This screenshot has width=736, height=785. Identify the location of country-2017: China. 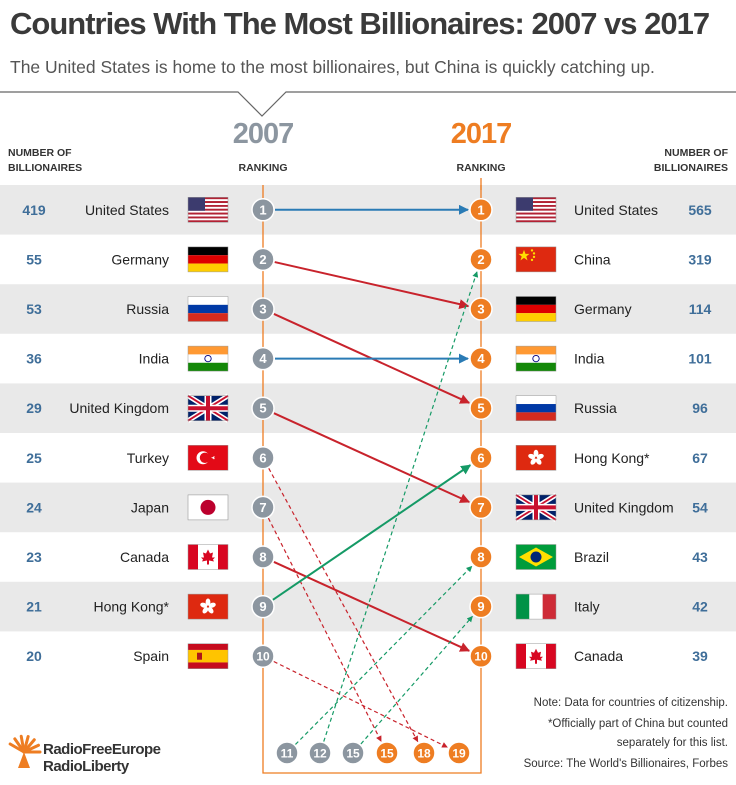
(592, 259).